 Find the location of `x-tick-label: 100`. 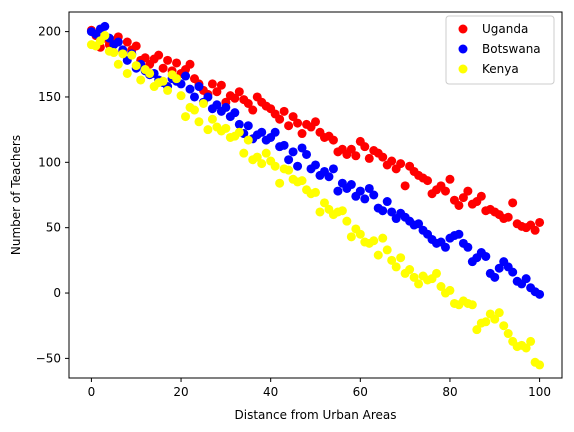

x-tick-label: 100 is located at coordinates (539, 392).